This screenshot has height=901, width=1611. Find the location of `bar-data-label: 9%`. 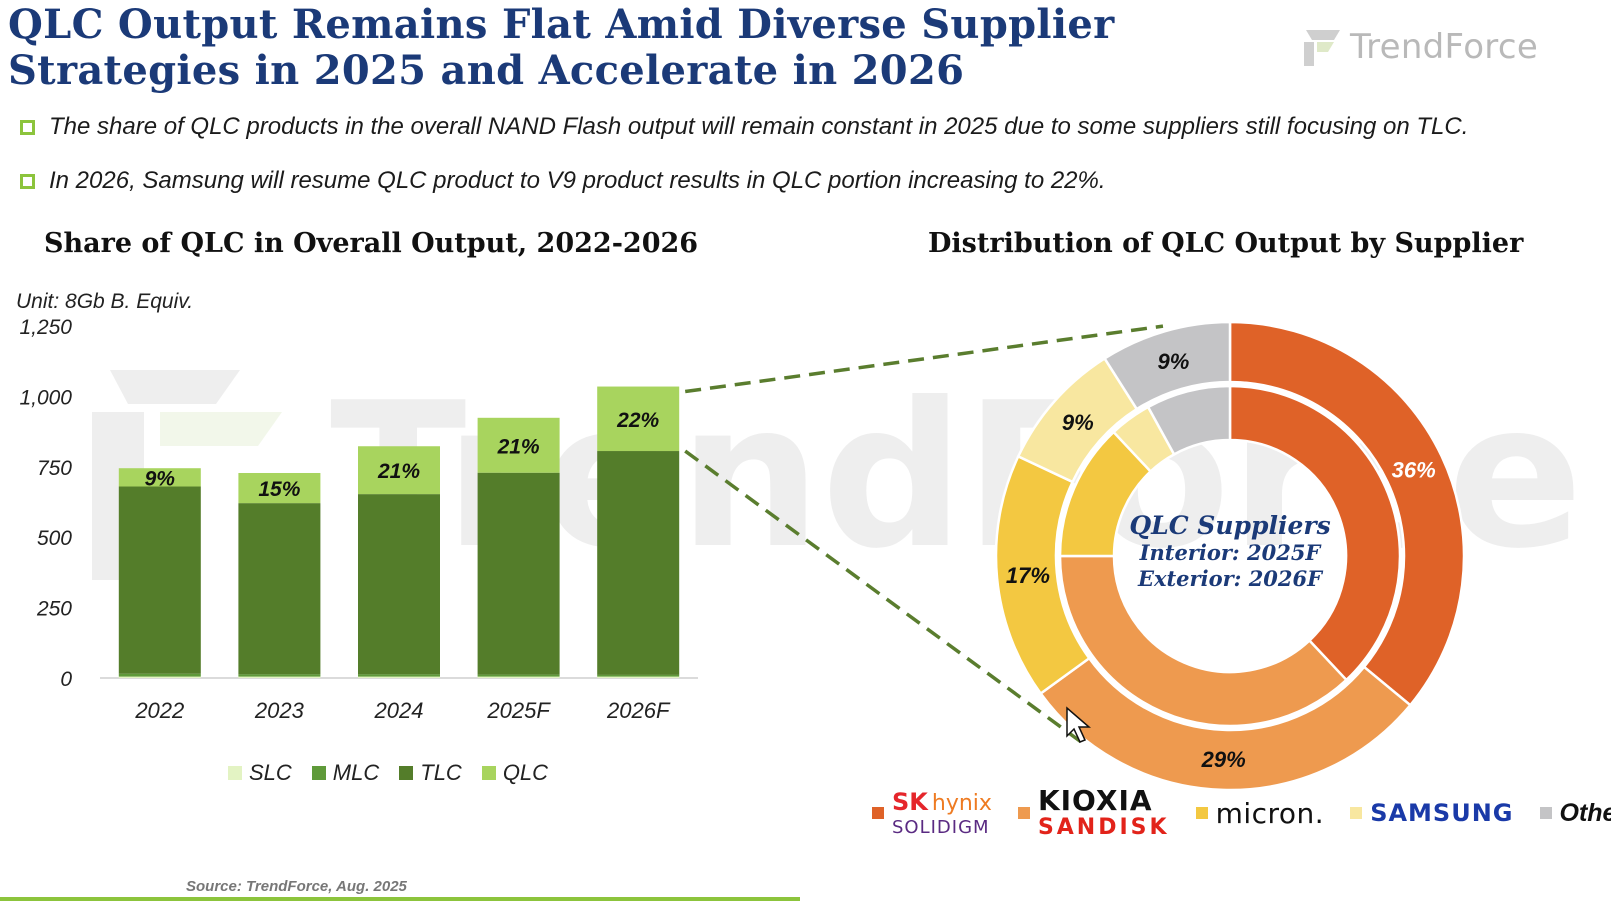

bar-data-label: 9% is located at coordinates (160, 478).